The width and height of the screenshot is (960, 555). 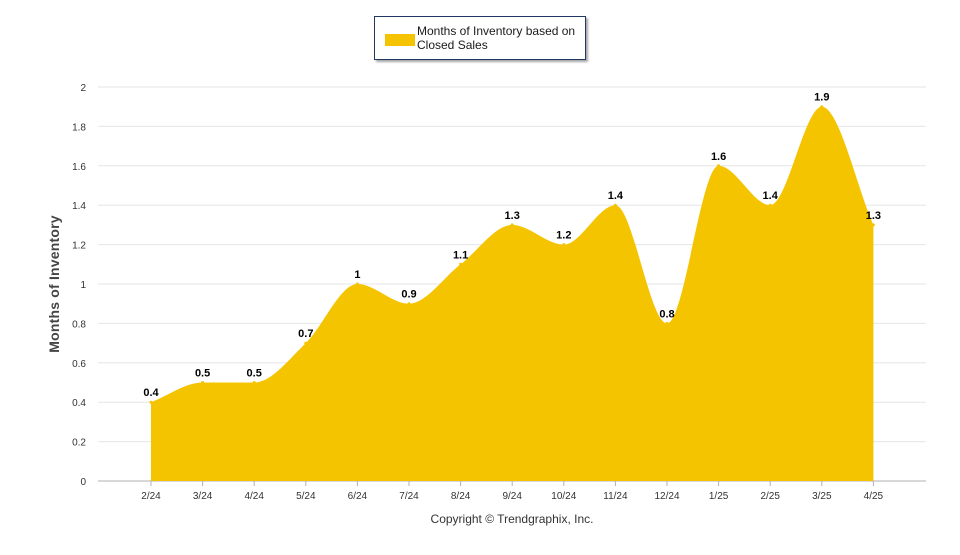 I want to click on data-label: 1.2, so click(x=563, y=236).